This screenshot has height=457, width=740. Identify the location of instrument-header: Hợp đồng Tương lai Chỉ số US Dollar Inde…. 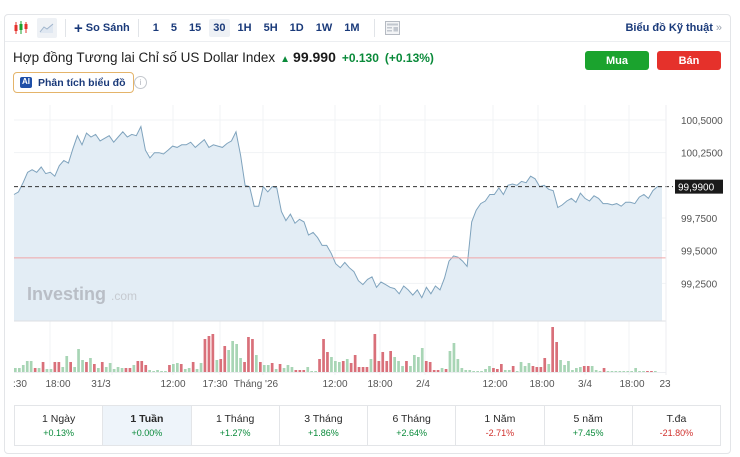
(223, 57).